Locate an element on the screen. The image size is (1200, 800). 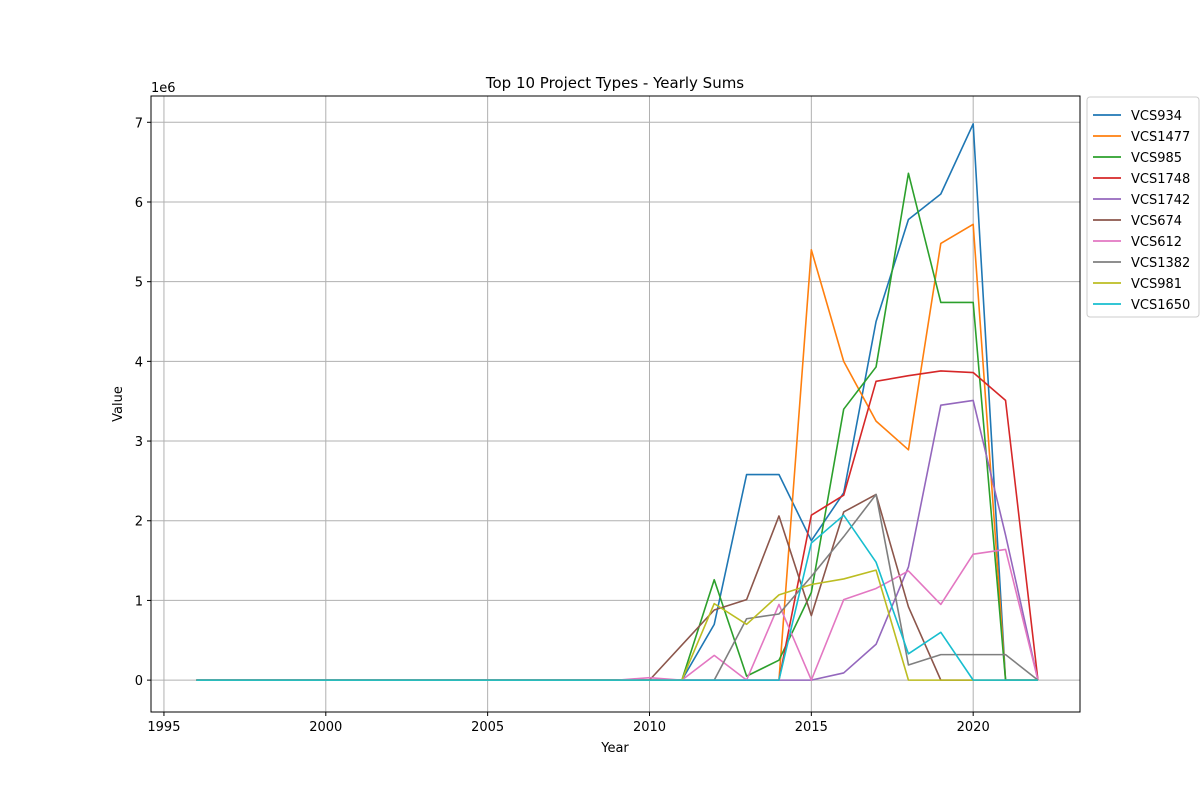
legend-entry: VCS1382 is located at coordinates (1160, 263).